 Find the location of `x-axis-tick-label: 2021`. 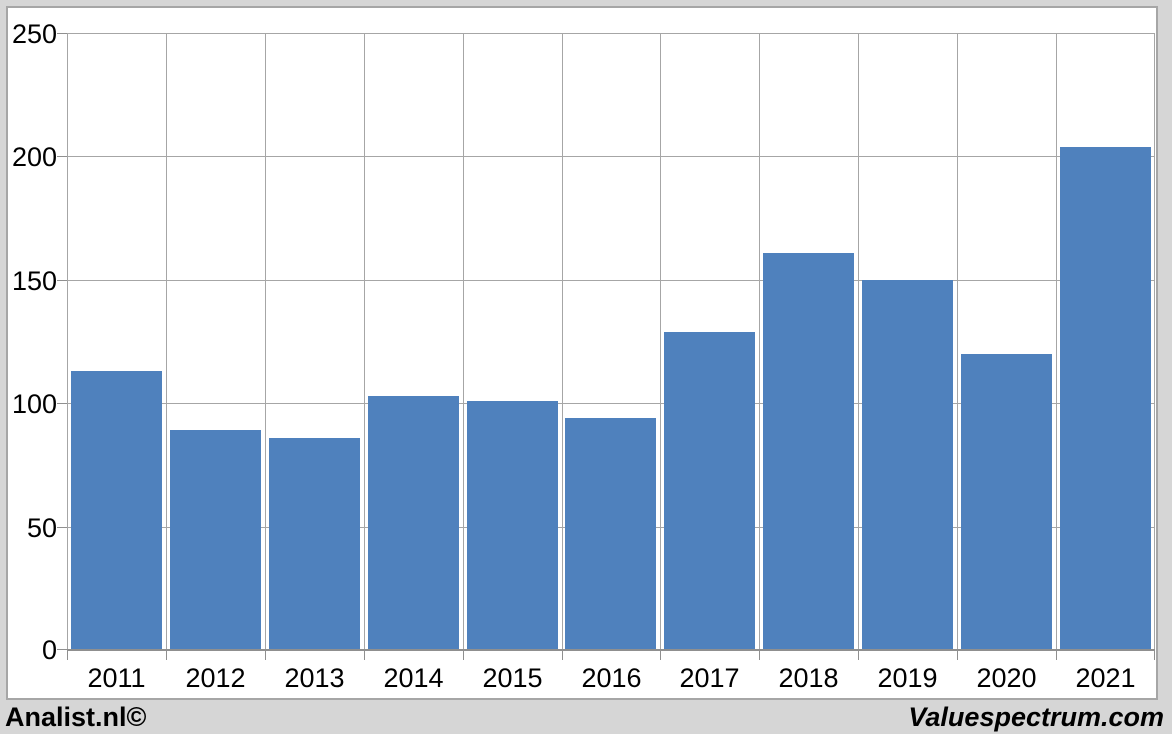

x-axis-tick-label: 2021 is located at coordinates (1105, 678).